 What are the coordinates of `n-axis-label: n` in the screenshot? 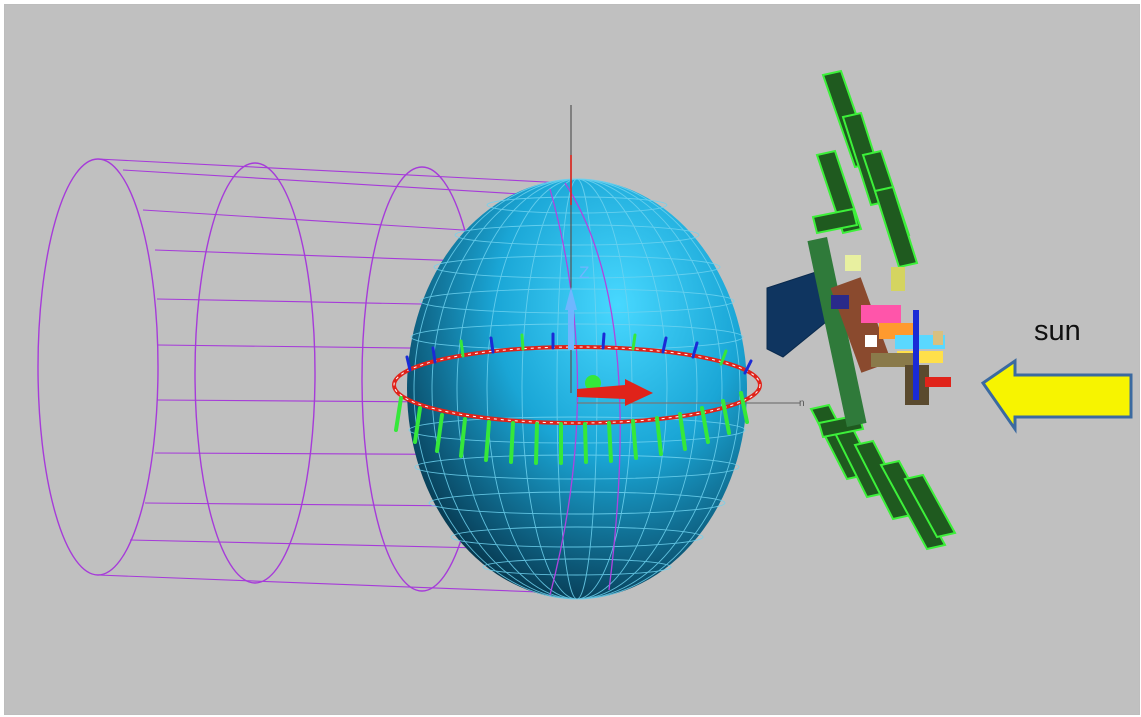 It's located at (802, 403).